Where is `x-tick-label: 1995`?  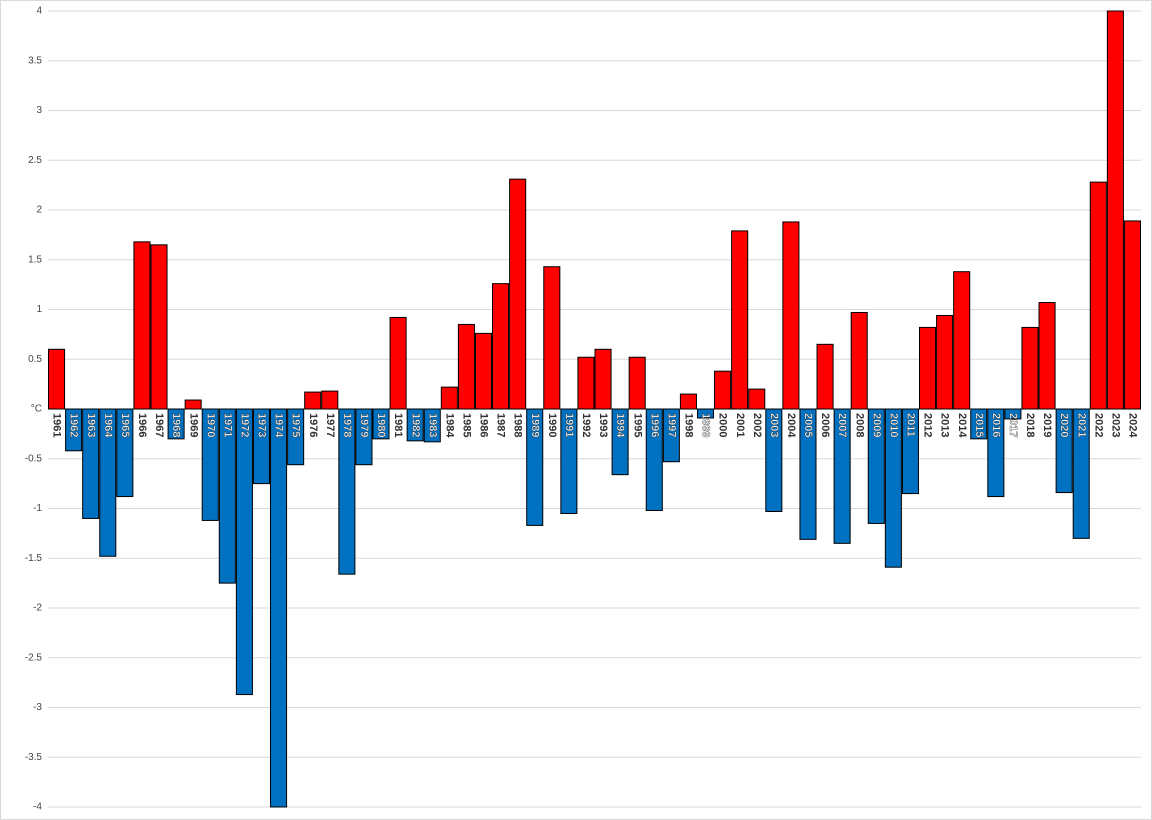 x-tick-label: 1995 is located at coordinates (637, 425).